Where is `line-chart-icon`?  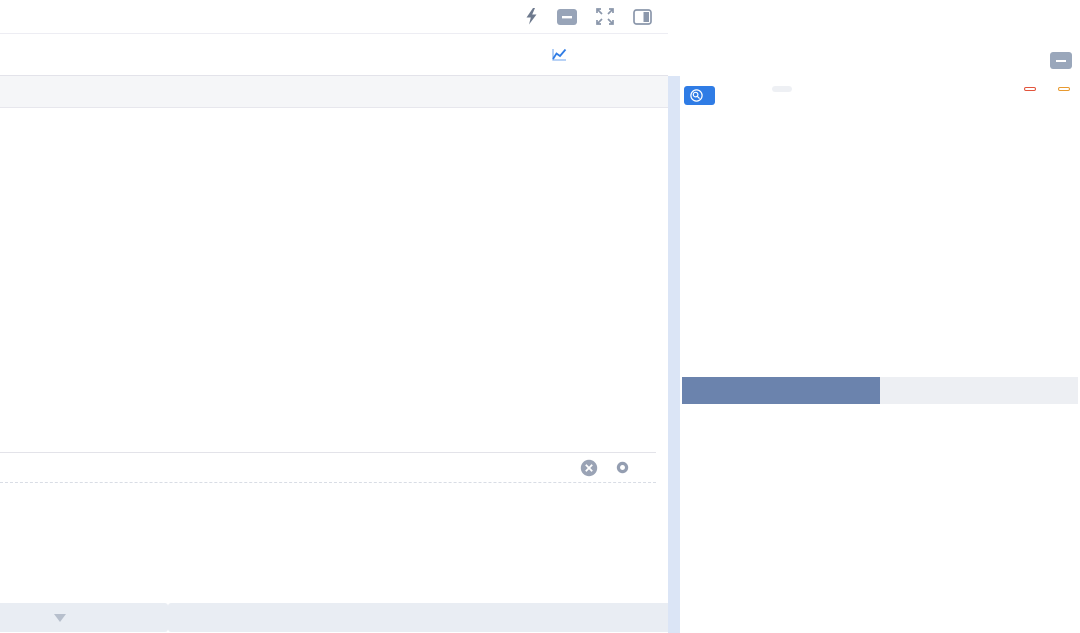
line-chart-icon is located at coordinates (559, 54).